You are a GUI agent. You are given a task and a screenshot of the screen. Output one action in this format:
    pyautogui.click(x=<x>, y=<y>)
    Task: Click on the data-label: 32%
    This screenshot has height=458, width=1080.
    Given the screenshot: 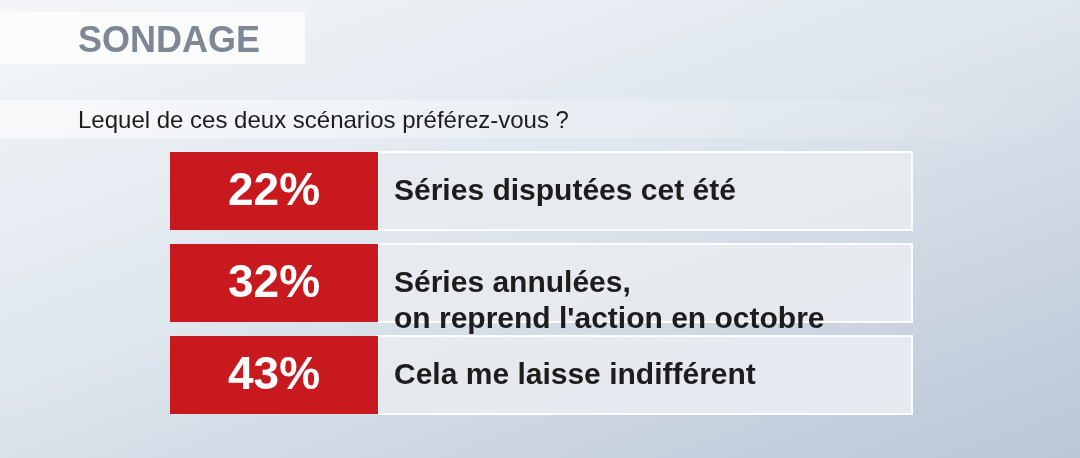 What is the action you would take?
    pyautogui.click(x=274, y=281)
    